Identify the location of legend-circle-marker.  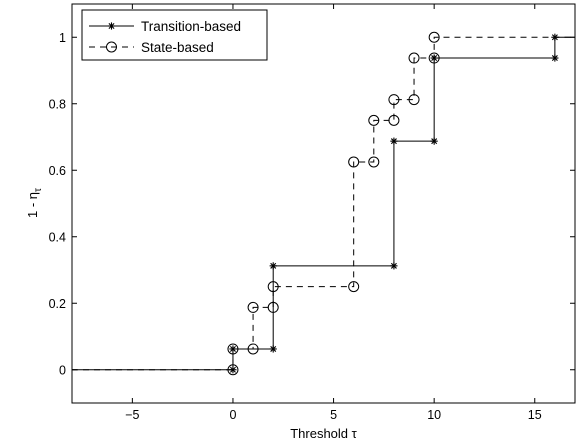
(111, 47).